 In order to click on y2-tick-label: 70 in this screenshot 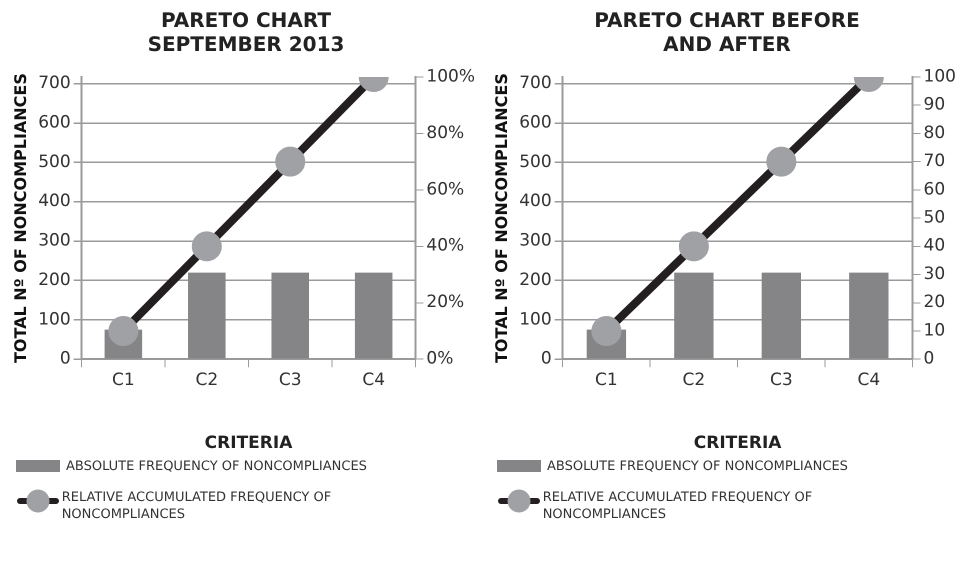, I will do `click(935, 161)`.